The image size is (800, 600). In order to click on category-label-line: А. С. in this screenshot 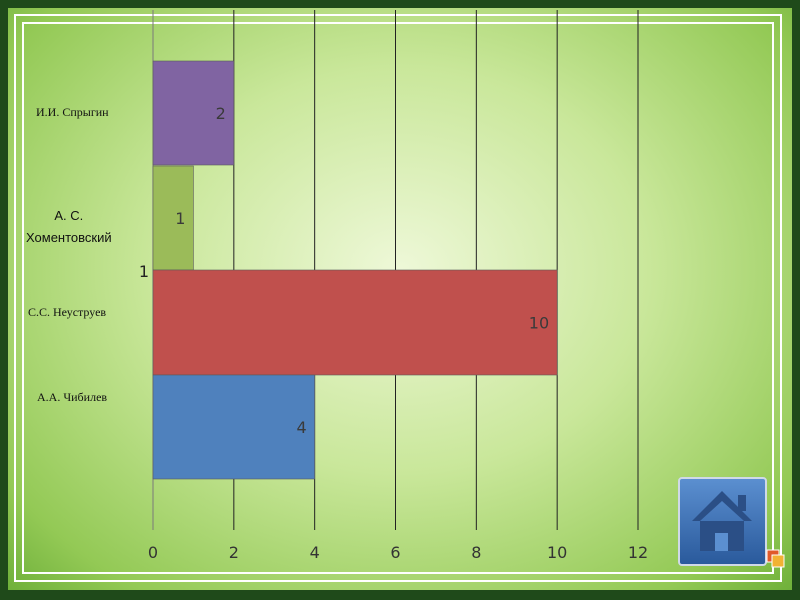, I will do `click(69, 215)`.